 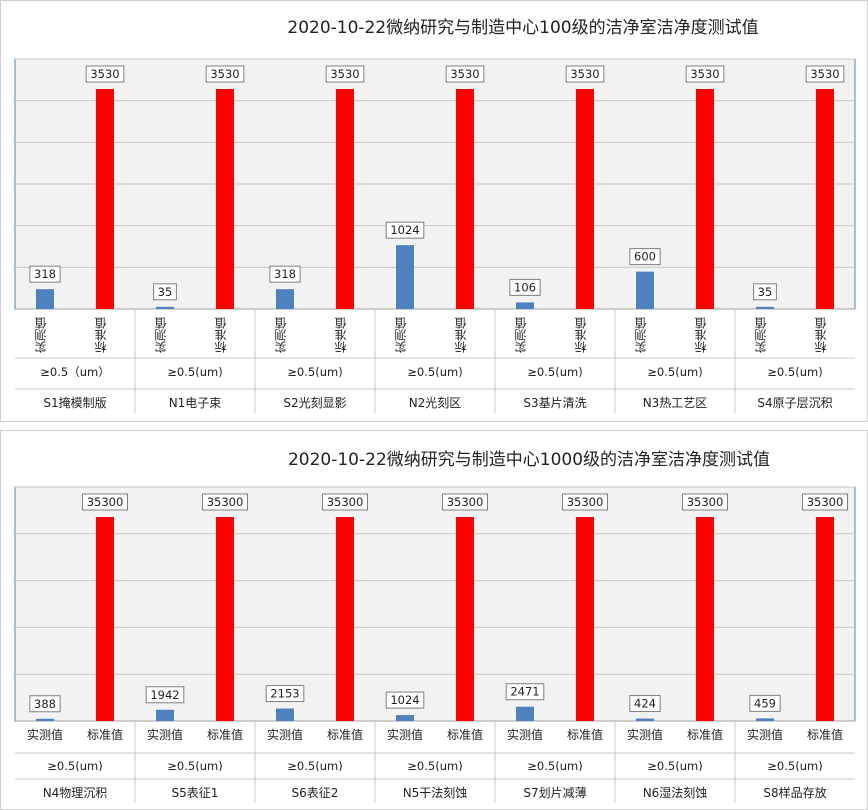 I want to click on bar-group: 106 3530, so click(x=557, y=187).